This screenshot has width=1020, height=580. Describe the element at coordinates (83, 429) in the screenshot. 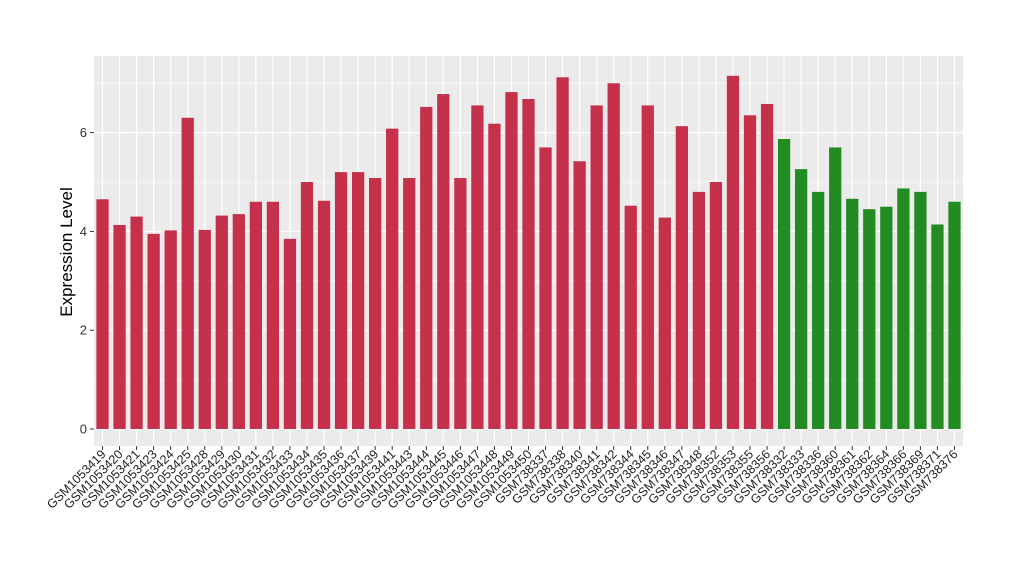

I see `y-tick-label: 0` at that location.